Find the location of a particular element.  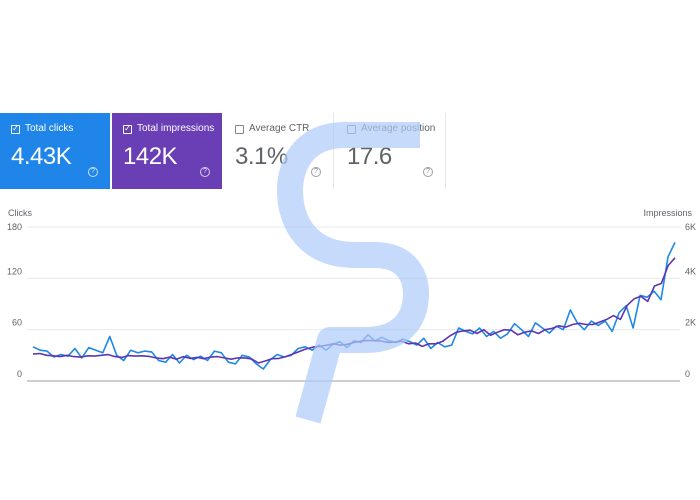

card-value: 142K is located at coordinates (150, 156).